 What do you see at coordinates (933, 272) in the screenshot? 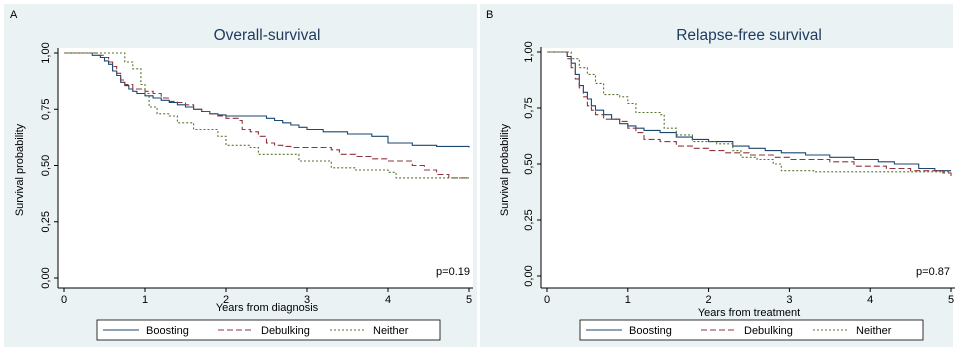
I see `p-value-annotation: p=0.87` at bounding box center [933, 272].